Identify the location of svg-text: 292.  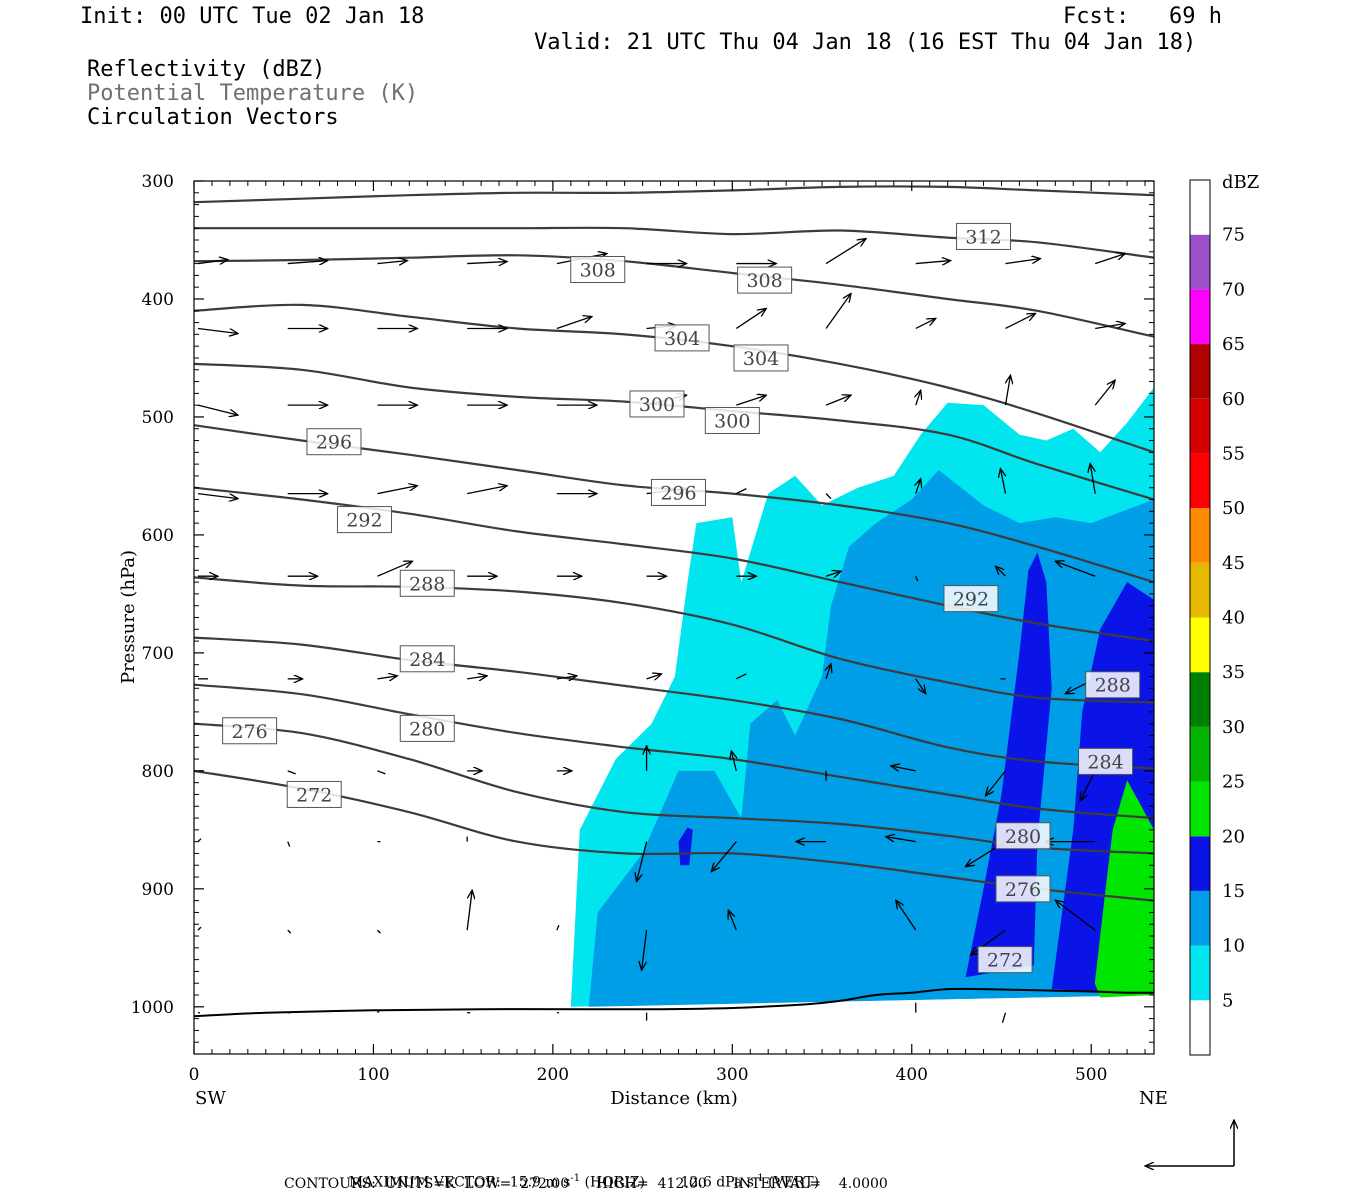
(364, 521).